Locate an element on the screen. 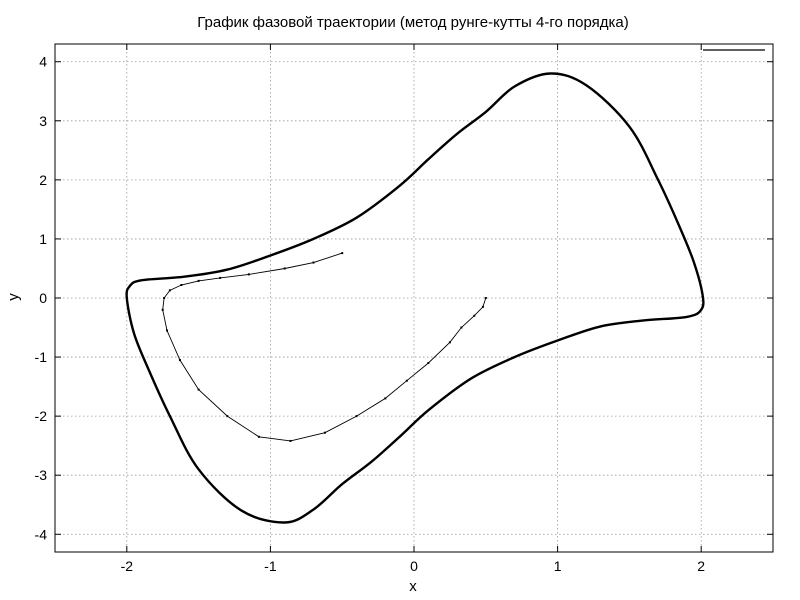 This screenshot has width=800, height=600. y-tick-label: 0 is located at coordinates (43, 298).